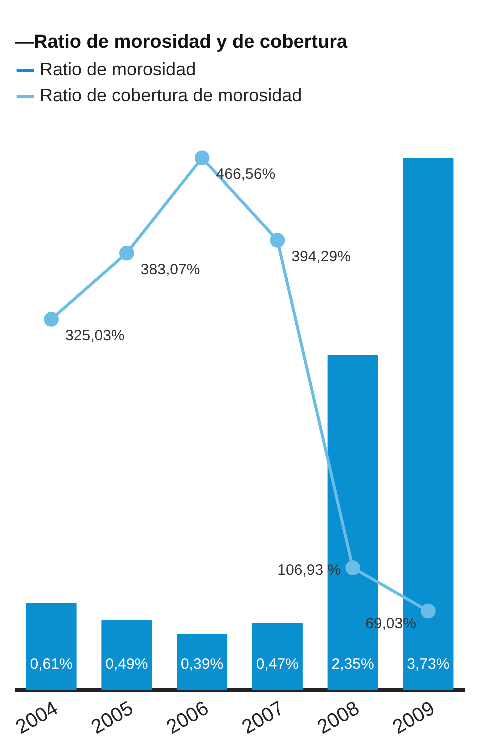 The width and height of the screenshot is (480, 749). I want to click on data-label: 0,49%, so click(127, 664).